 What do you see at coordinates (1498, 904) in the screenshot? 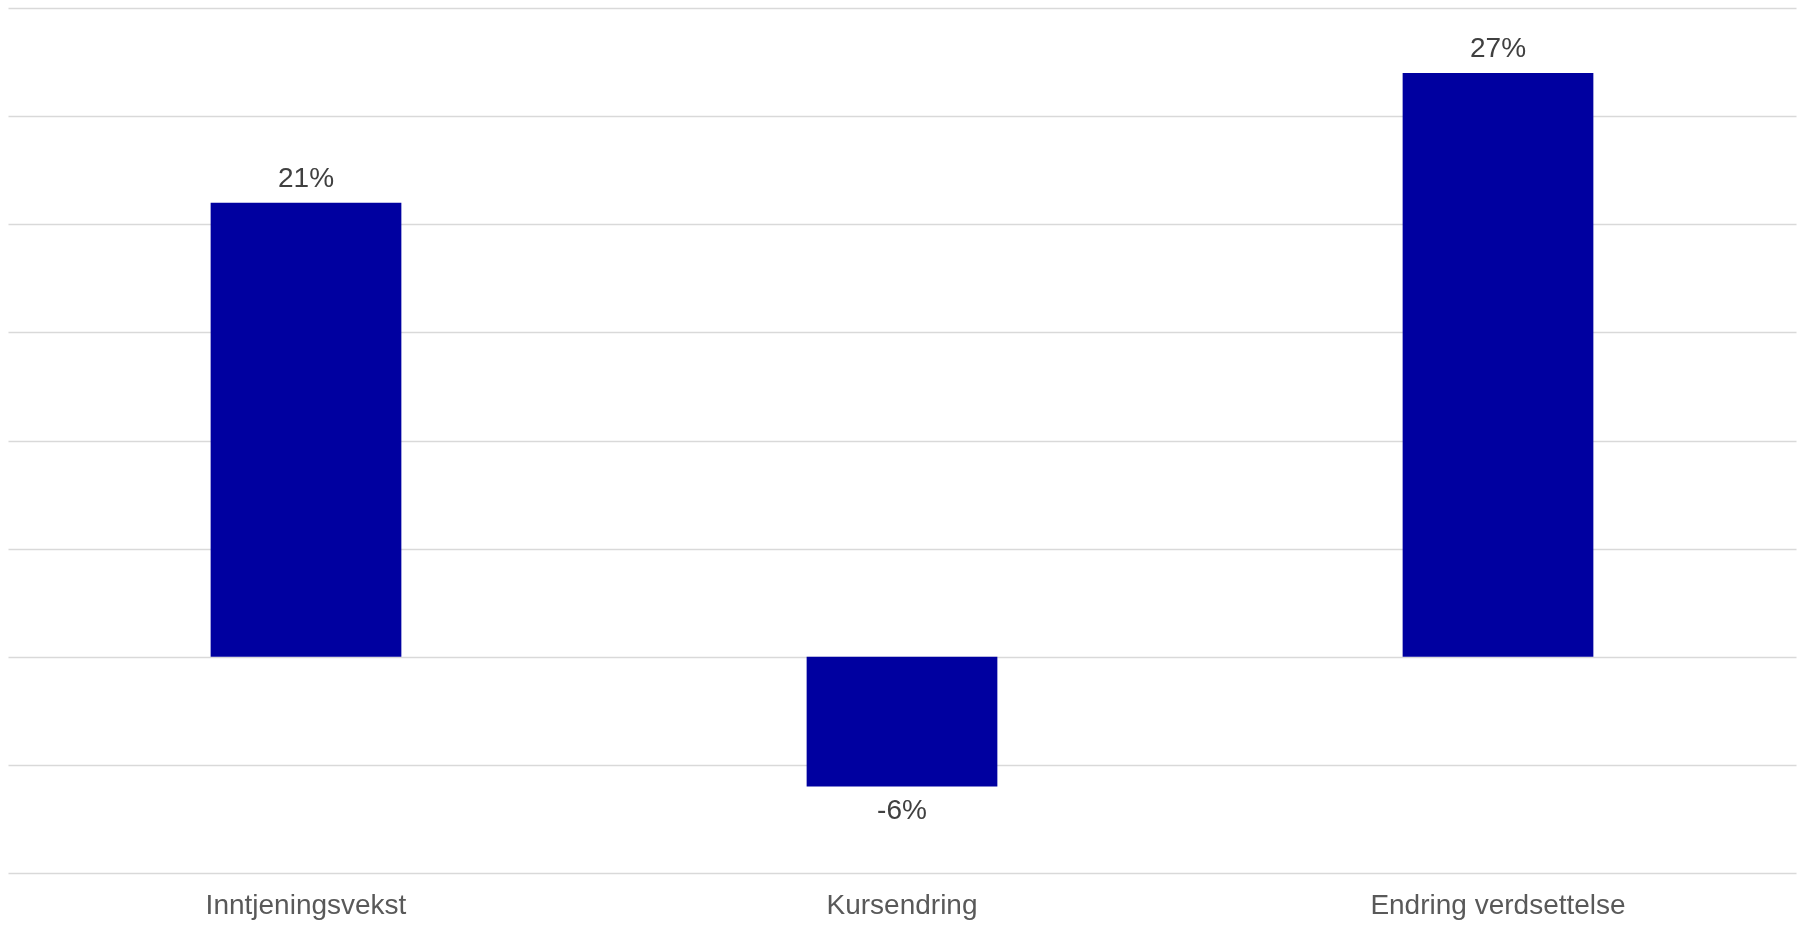
I see `x-tick-label: Endring verdsettelse` at bounding box center [1498, 904].